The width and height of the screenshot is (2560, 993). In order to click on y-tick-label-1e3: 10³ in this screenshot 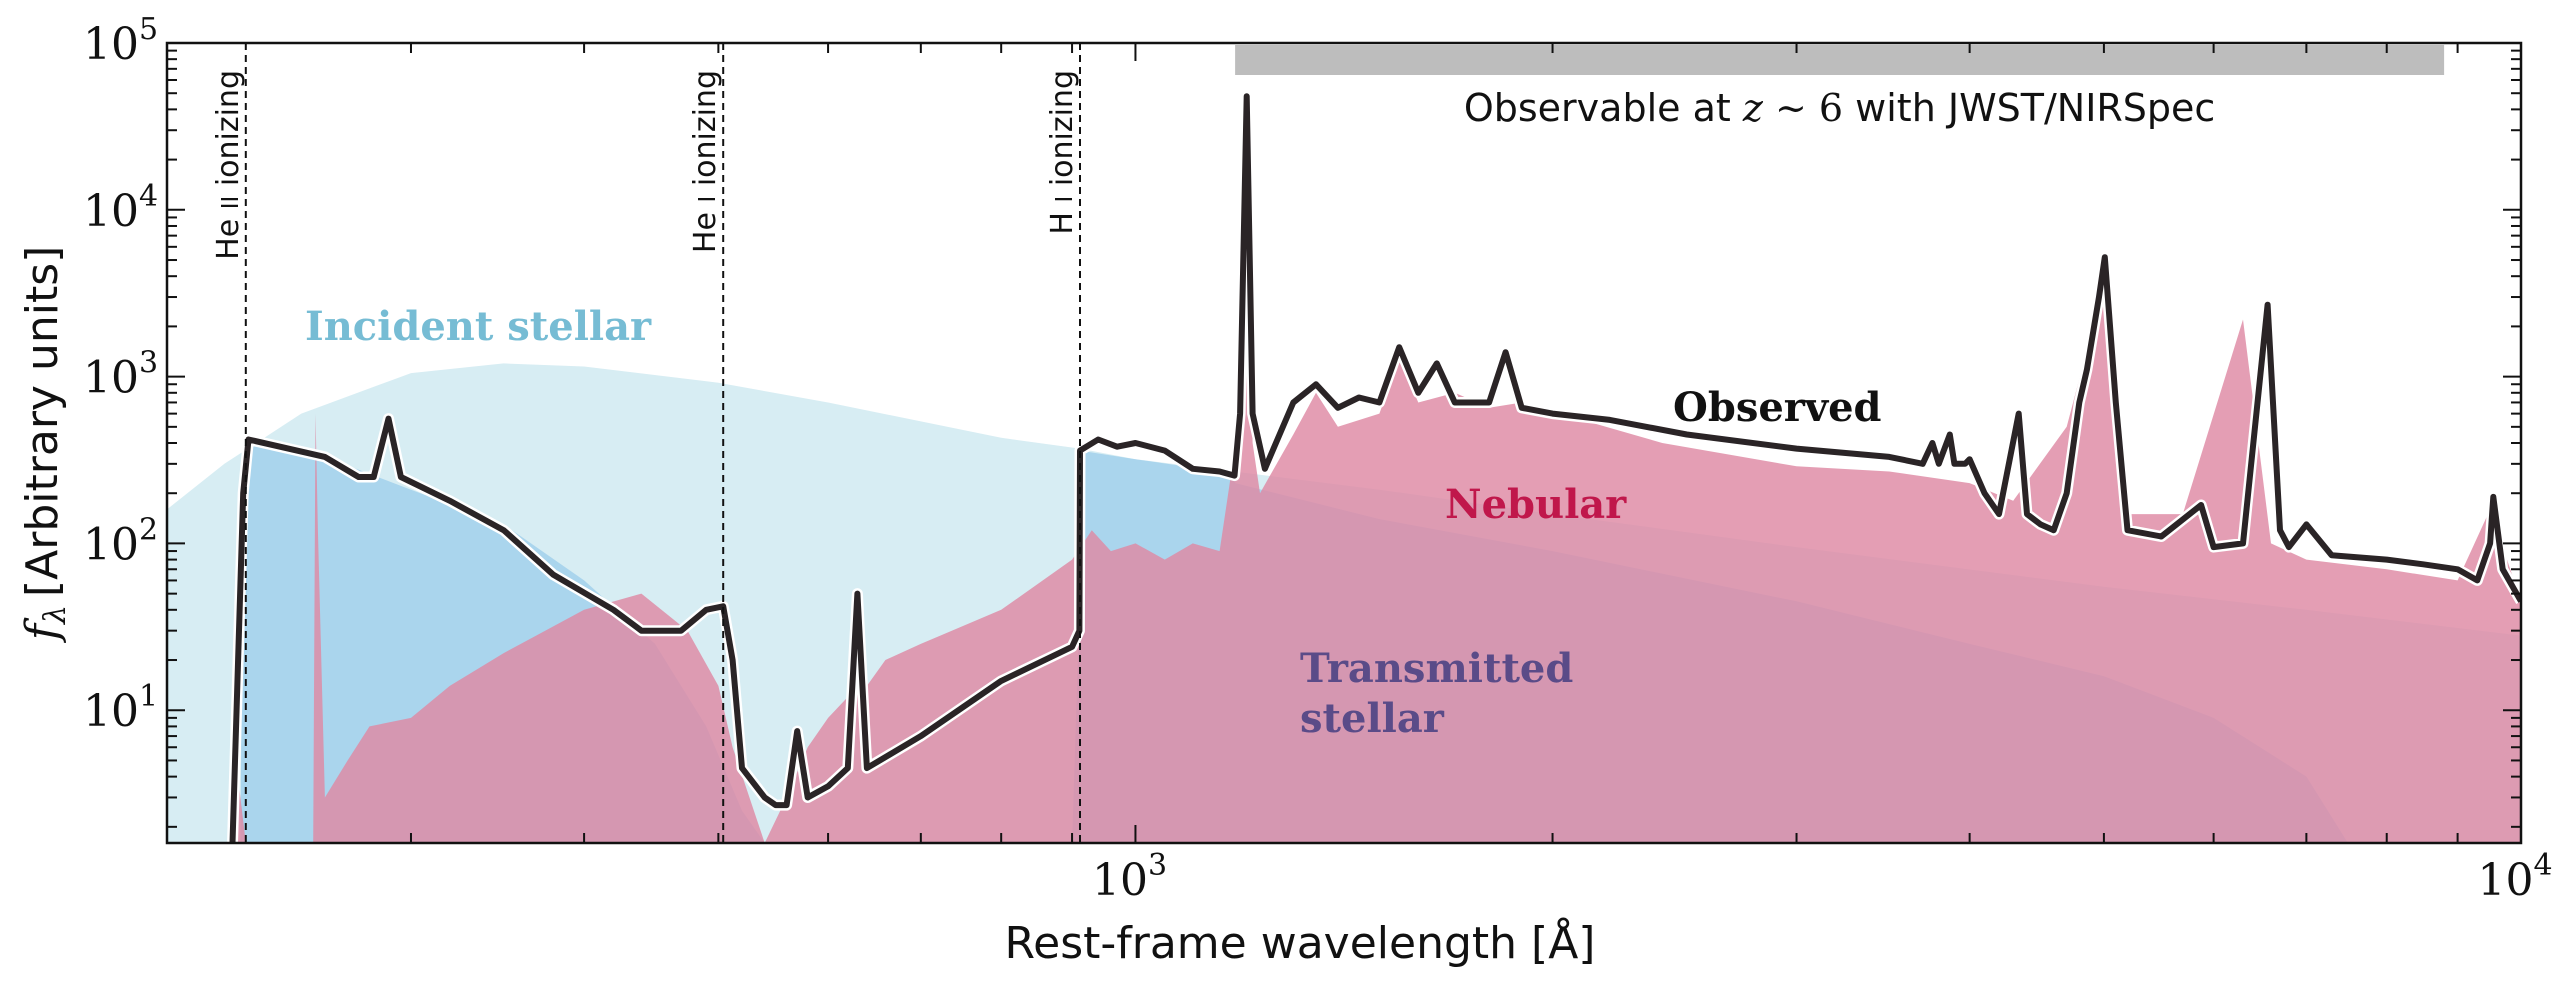, I will do `click(120, 375)`.